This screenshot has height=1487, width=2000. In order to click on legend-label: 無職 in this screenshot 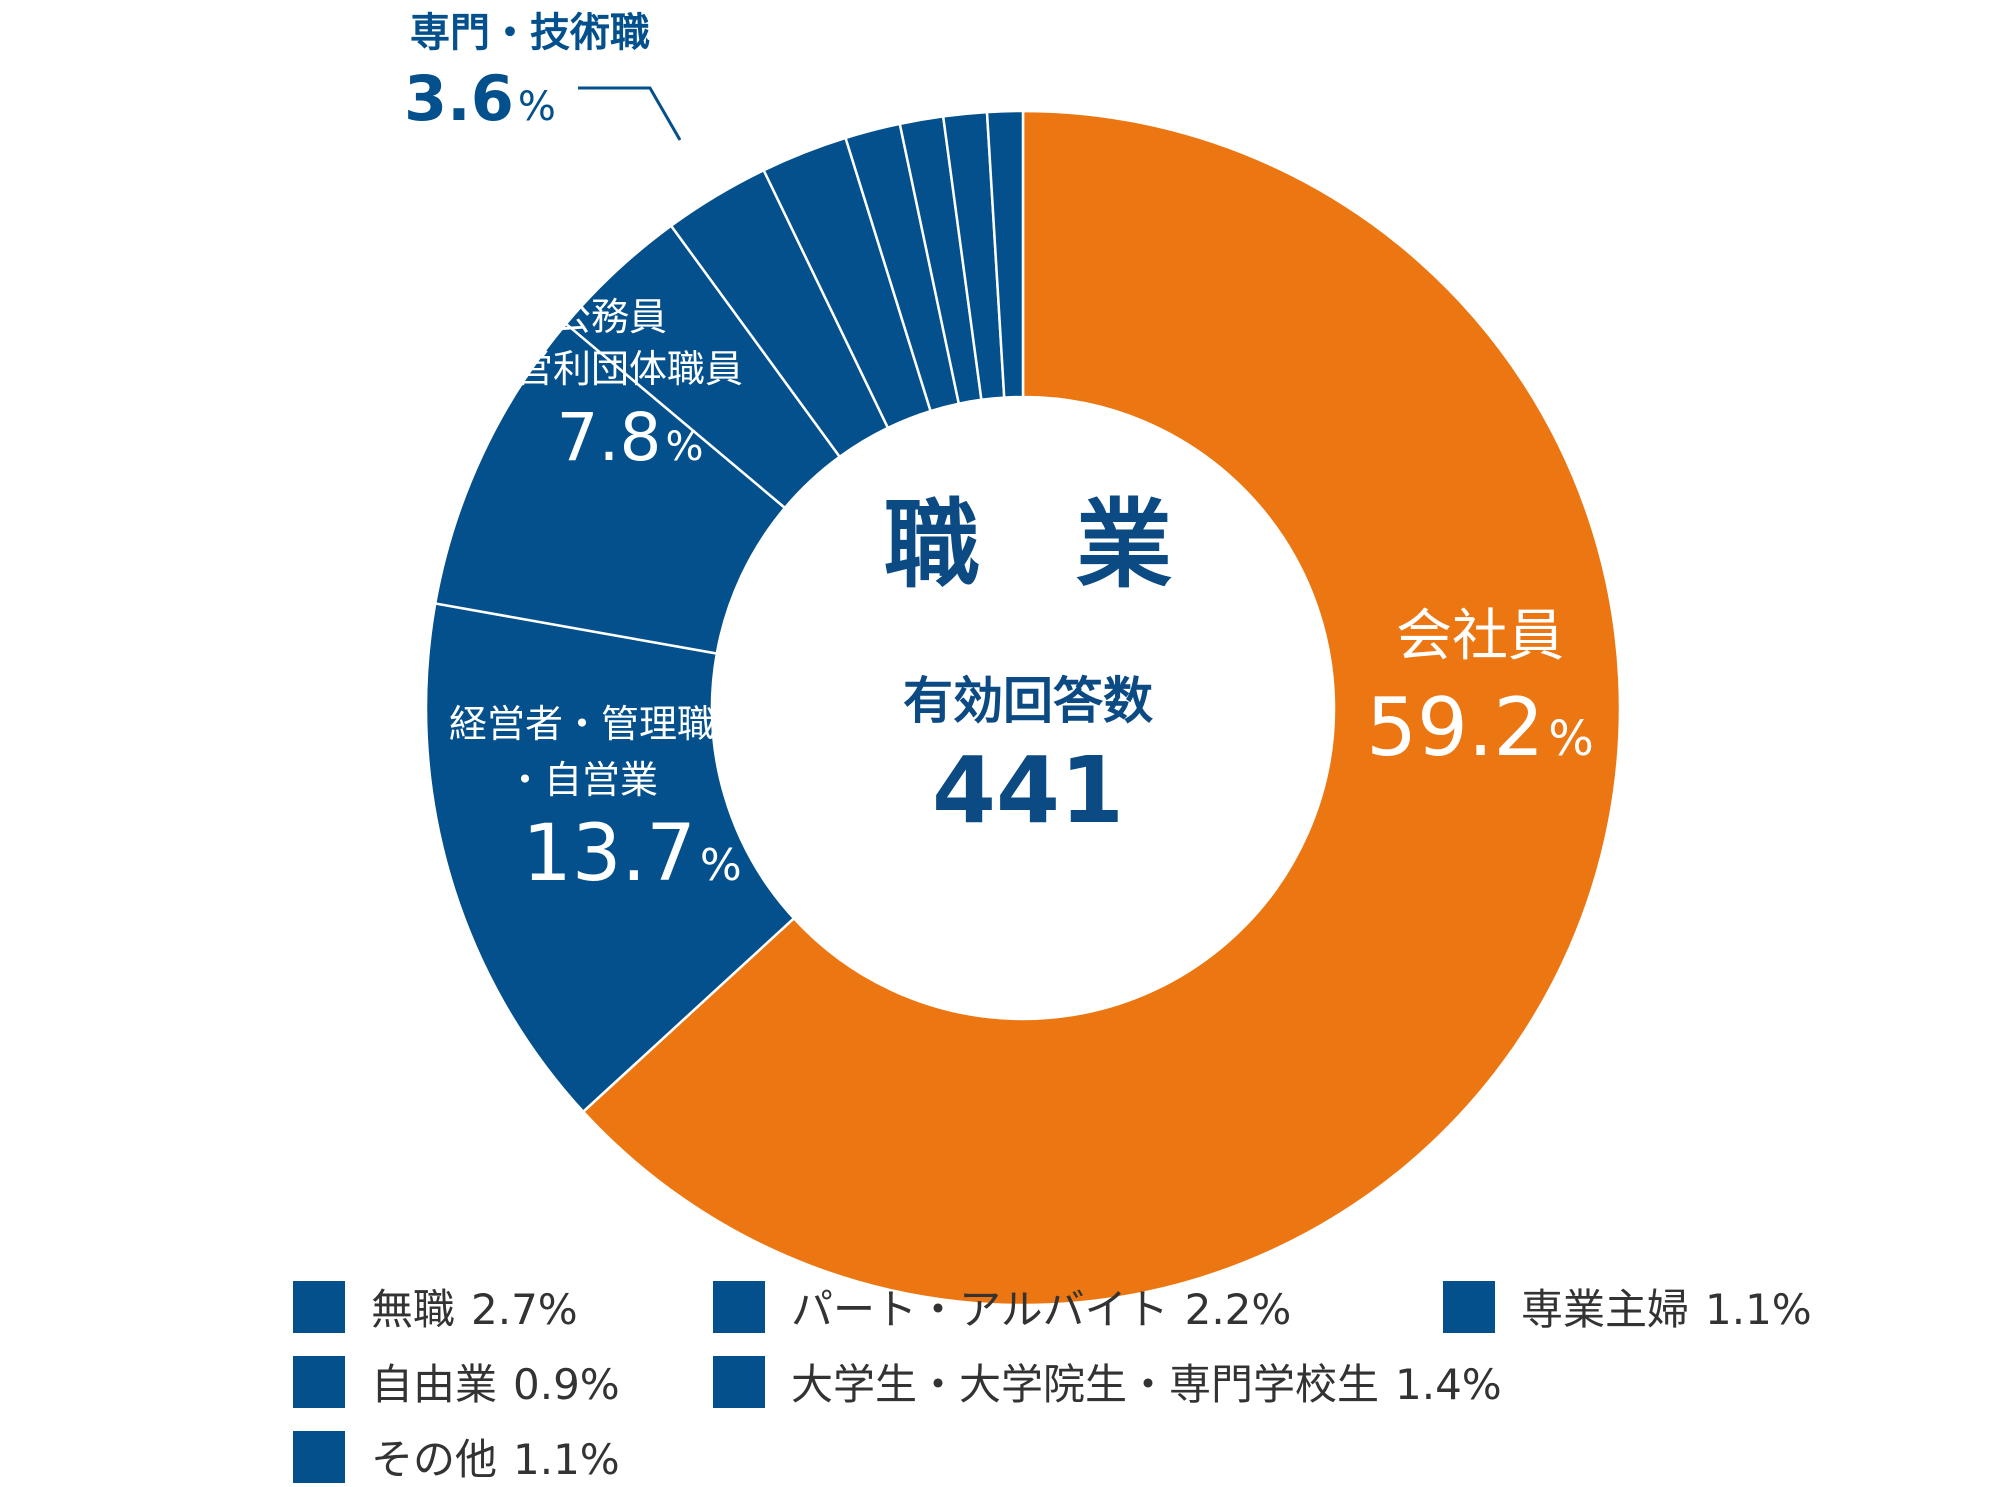, I will do `click(413, 1309)`.